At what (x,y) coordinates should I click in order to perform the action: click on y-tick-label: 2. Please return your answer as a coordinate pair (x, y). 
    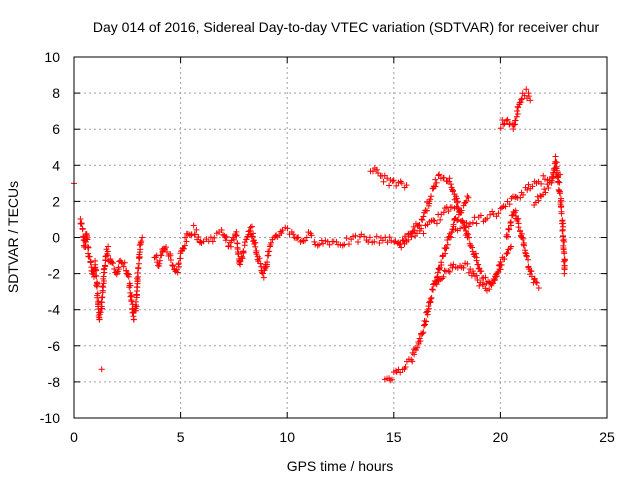
    Looking at the image, I should click on (56, 201).